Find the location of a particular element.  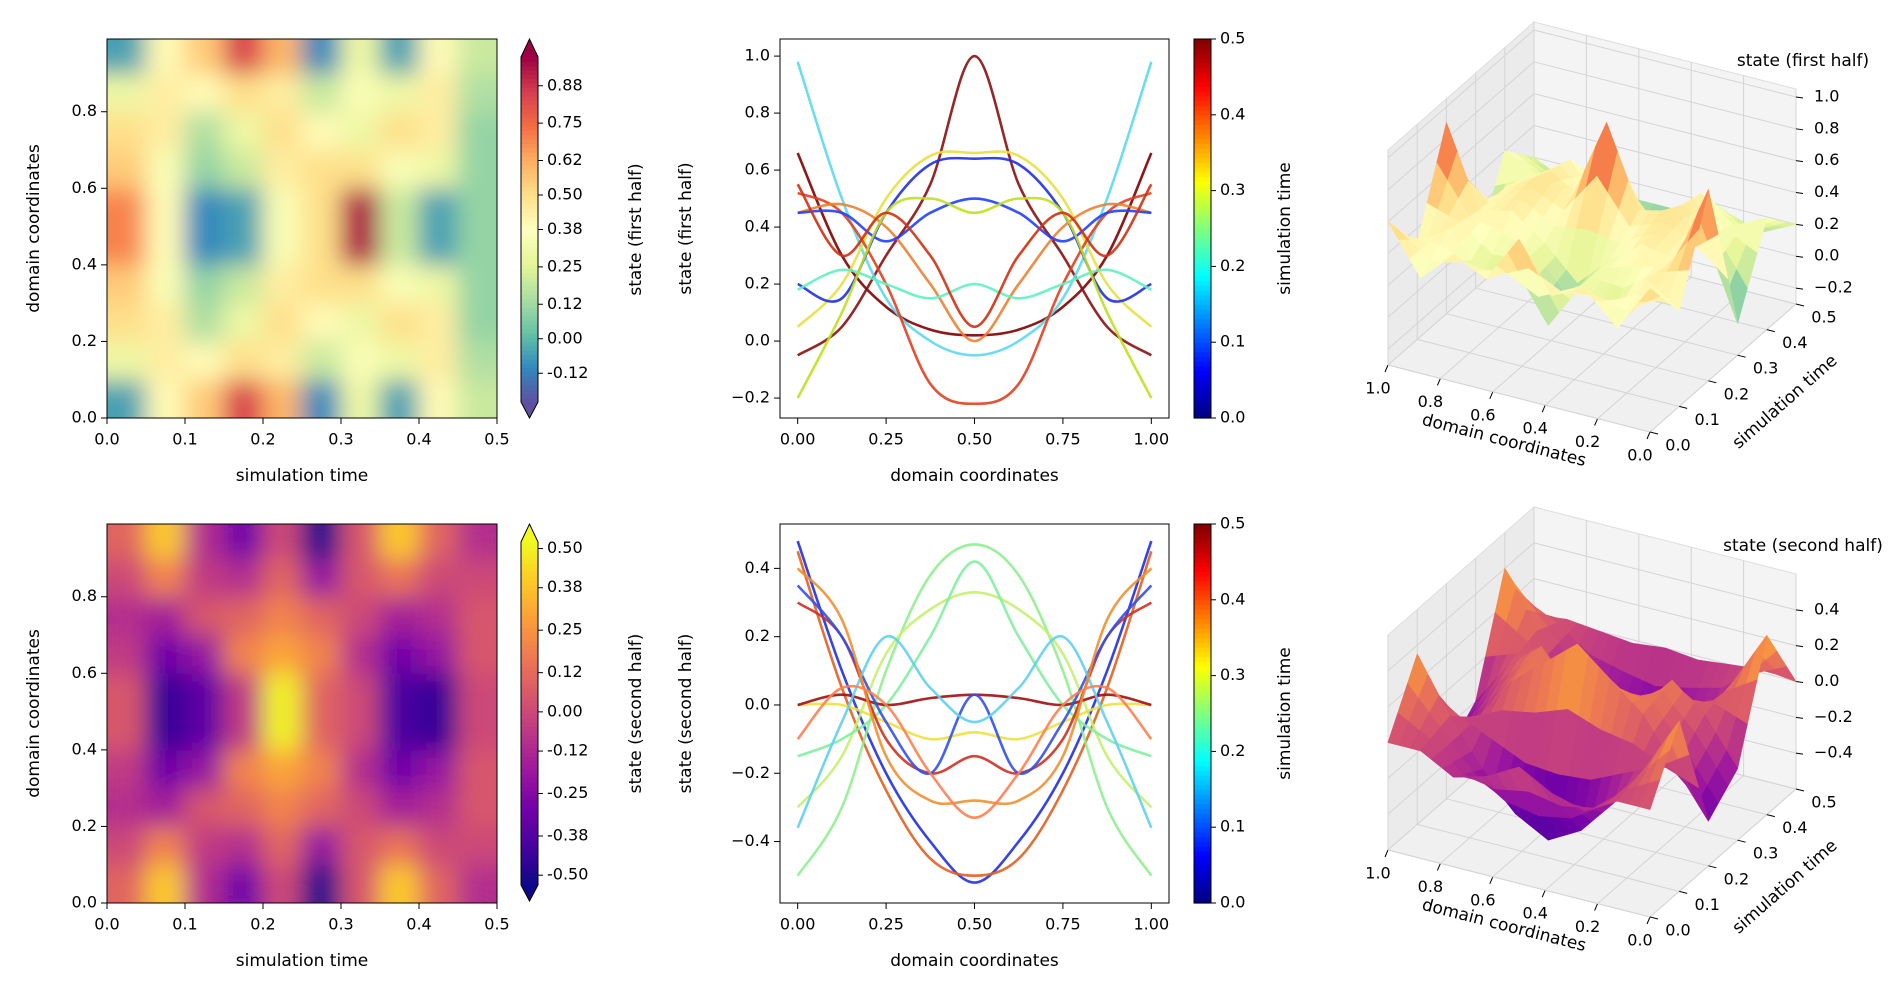

y-tick-label: 0.4 is located at coordinates (757, 226).